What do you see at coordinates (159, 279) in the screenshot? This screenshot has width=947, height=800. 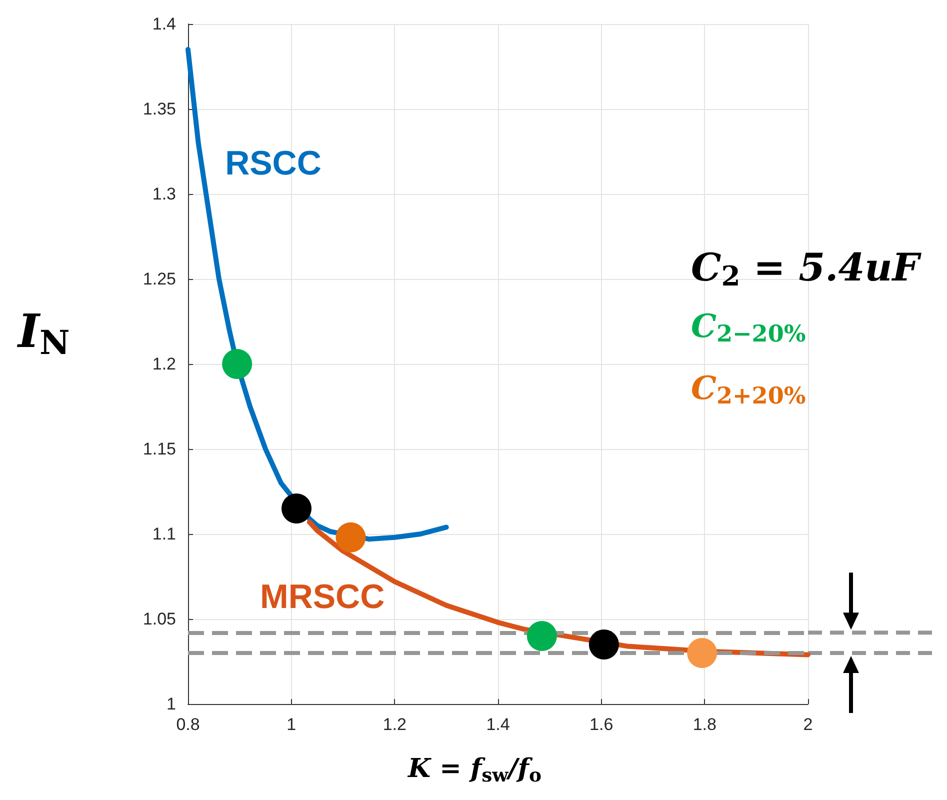 I see `y-tick-label: 1.25` at bounding box center [159, 279].